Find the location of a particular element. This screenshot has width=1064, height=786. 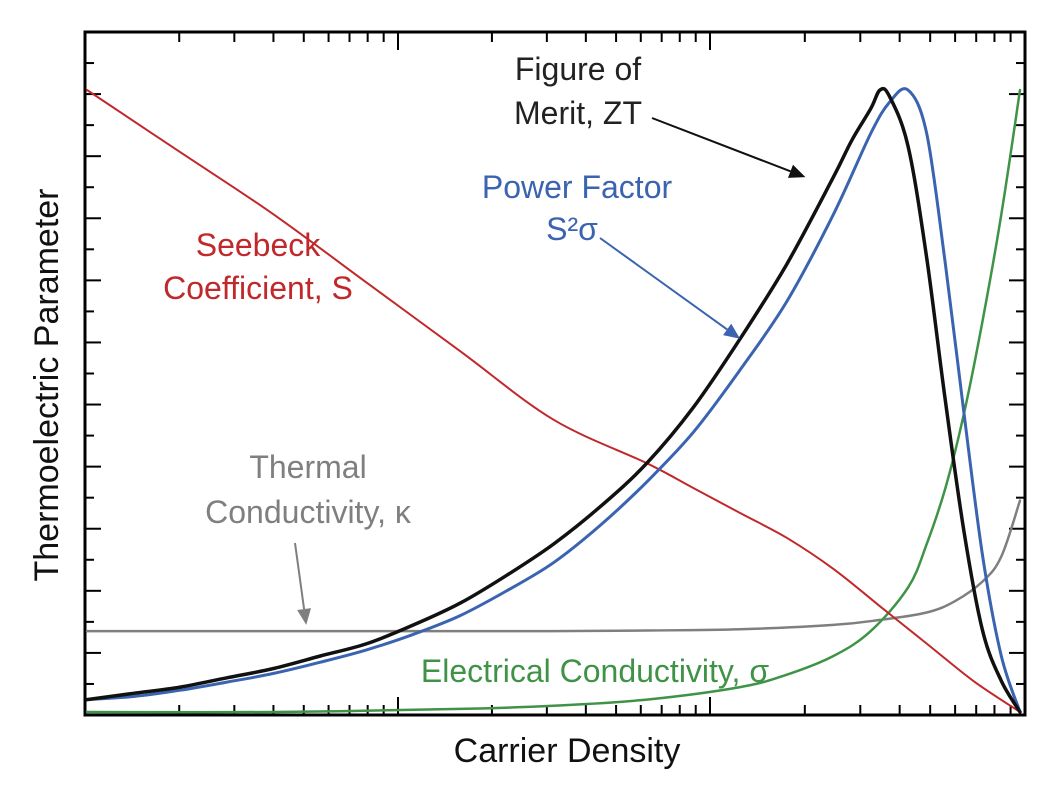

zt-arrow-line is located at coordinates (721, 145).